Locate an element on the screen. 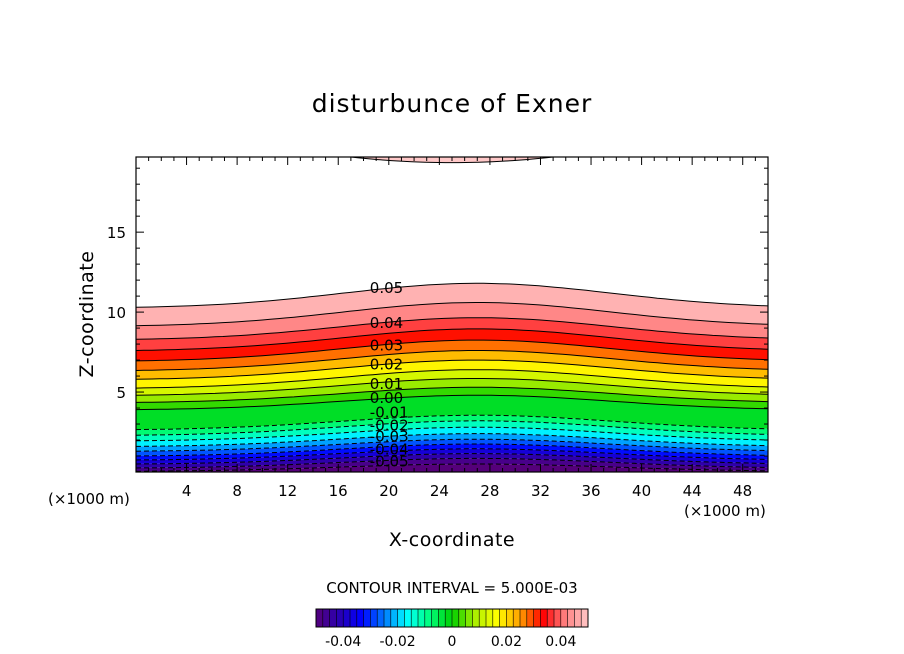 The width and height of the screenshot is (904, 654). y-tick-label: 5 is located at coordinates (121, 393).